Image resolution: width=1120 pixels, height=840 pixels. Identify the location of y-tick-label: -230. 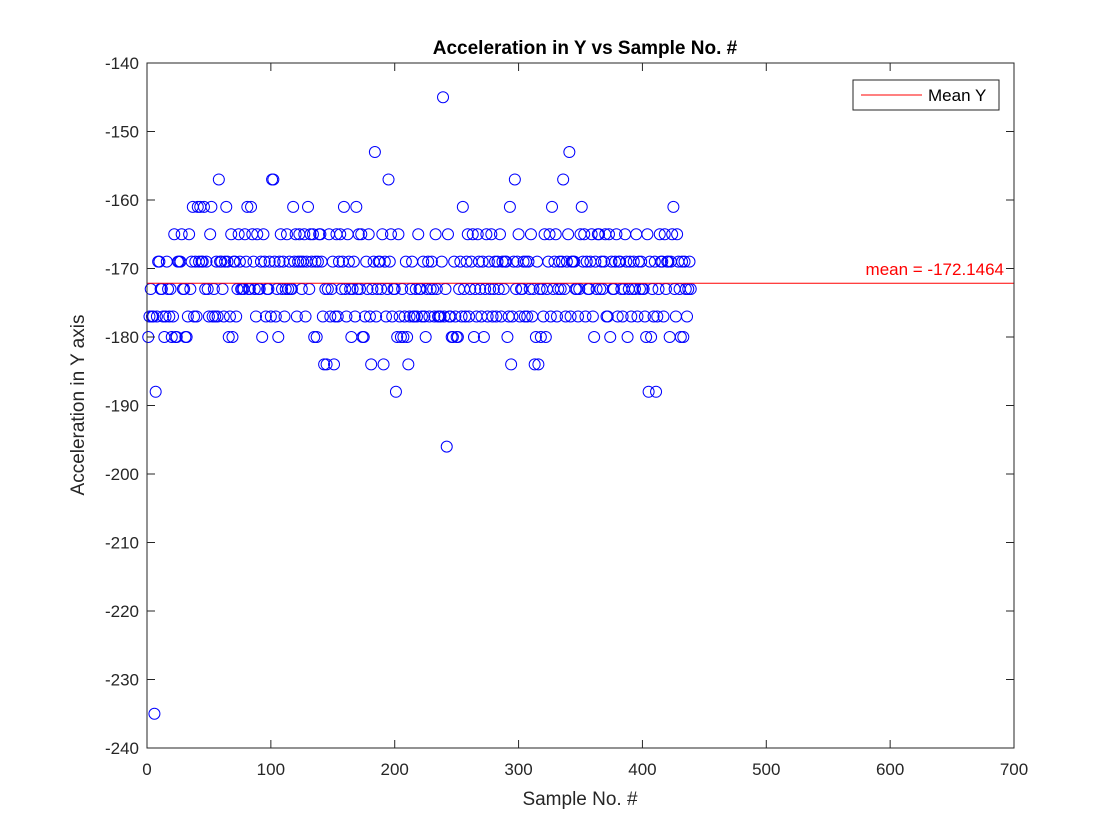
(122, 680).